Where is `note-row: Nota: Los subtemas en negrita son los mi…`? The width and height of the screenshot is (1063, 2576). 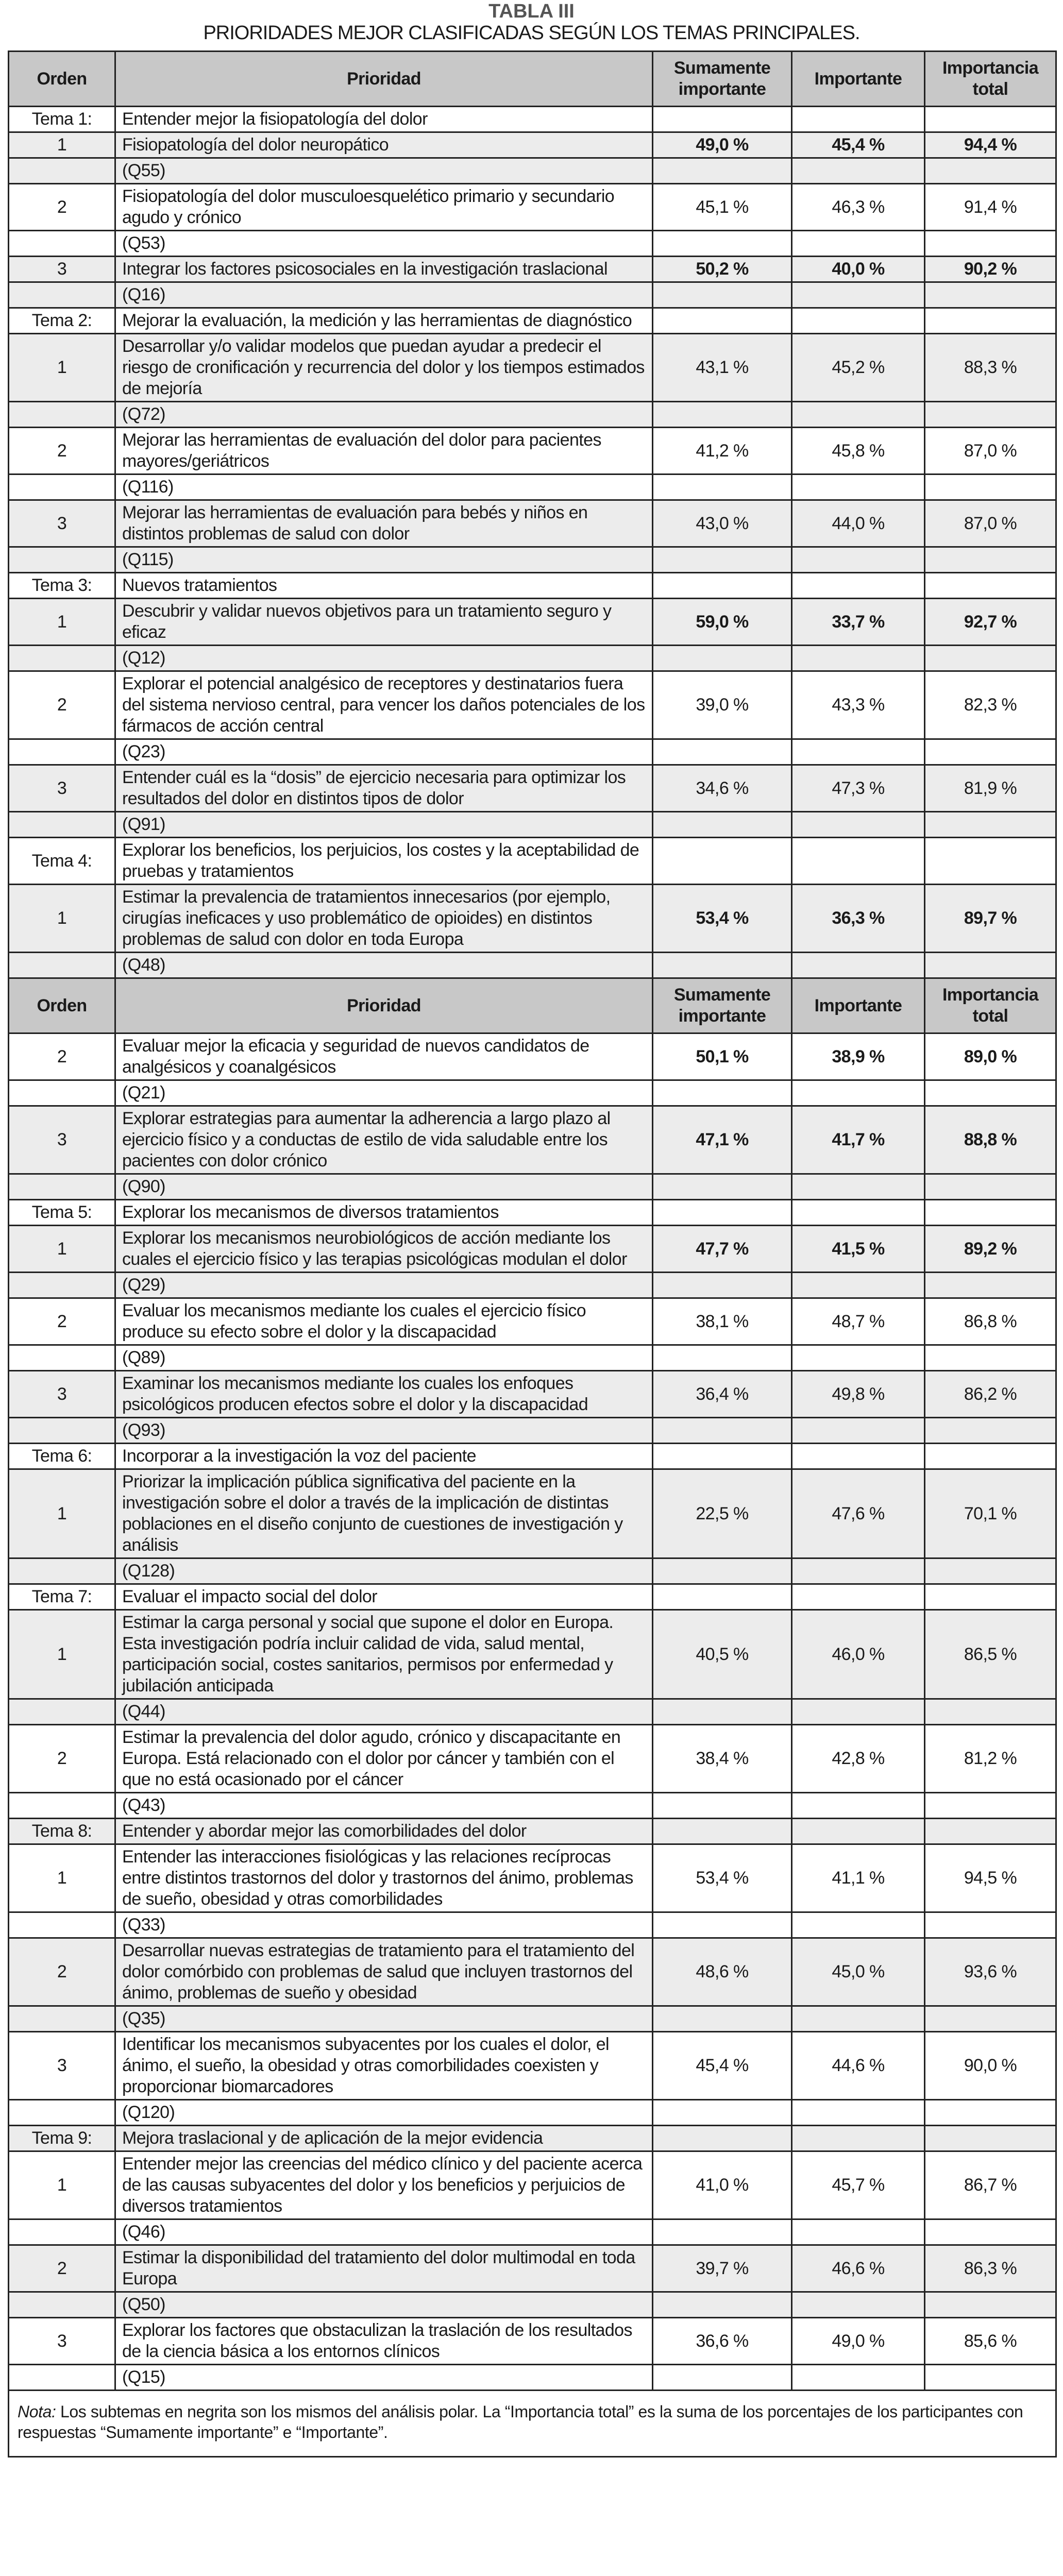
note-row: Nota: Los subtemas en negrita son los mi… is located at coordinates (532, 2423).